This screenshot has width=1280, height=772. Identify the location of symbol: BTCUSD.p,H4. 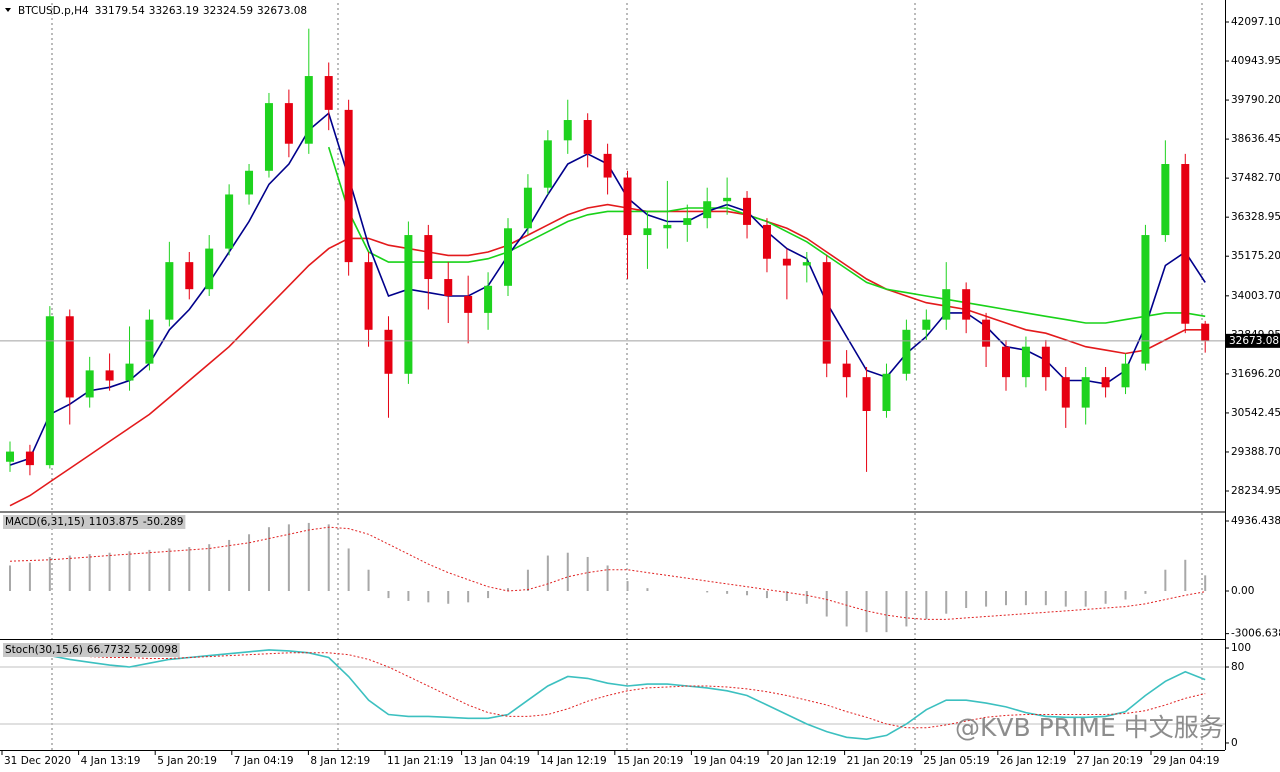
(53, 11).